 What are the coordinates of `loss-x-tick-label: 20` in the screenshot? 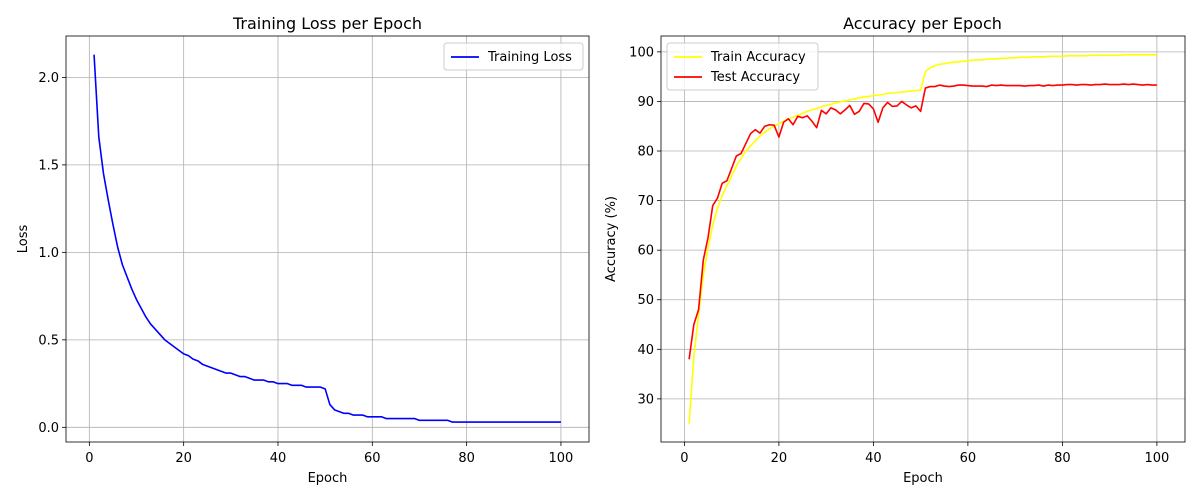 It's located at (183, 458).